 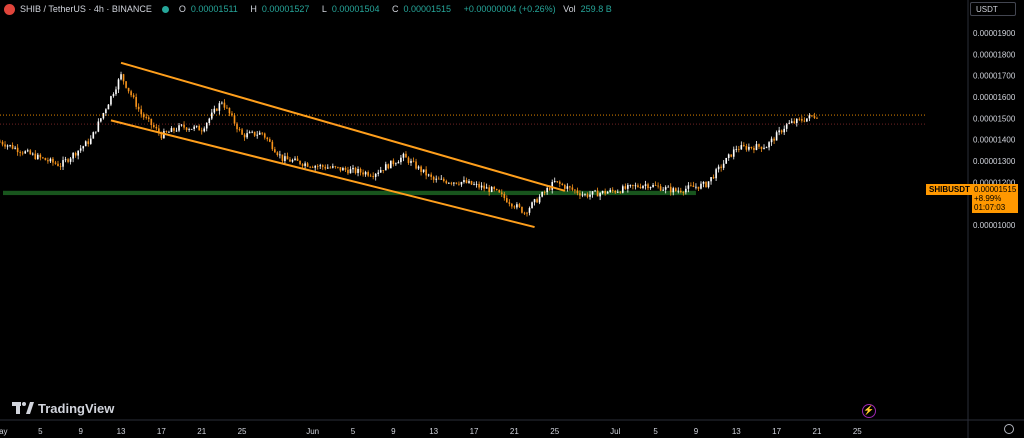 I want to click on tradingview-logo: TradingView, so click(x=63, y=408).